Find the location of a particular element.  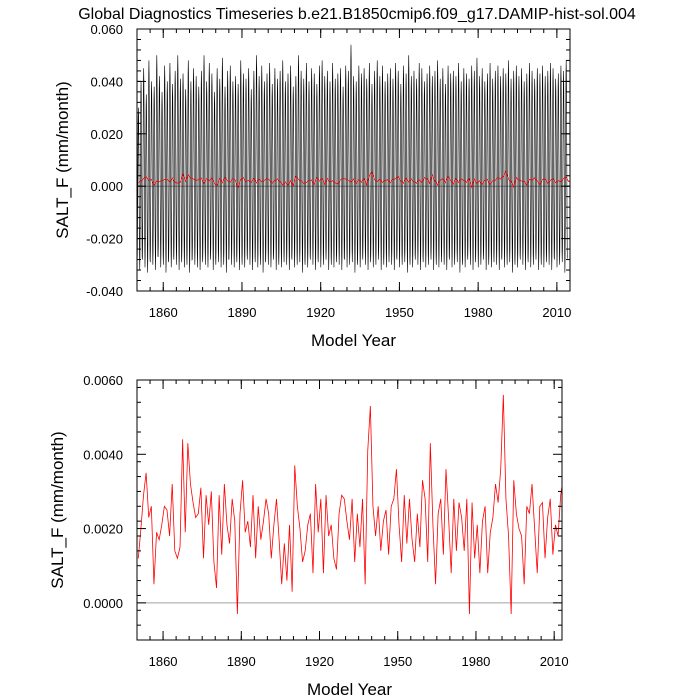

y-tick-label: 0.020 is located at coordinates (106, 134).